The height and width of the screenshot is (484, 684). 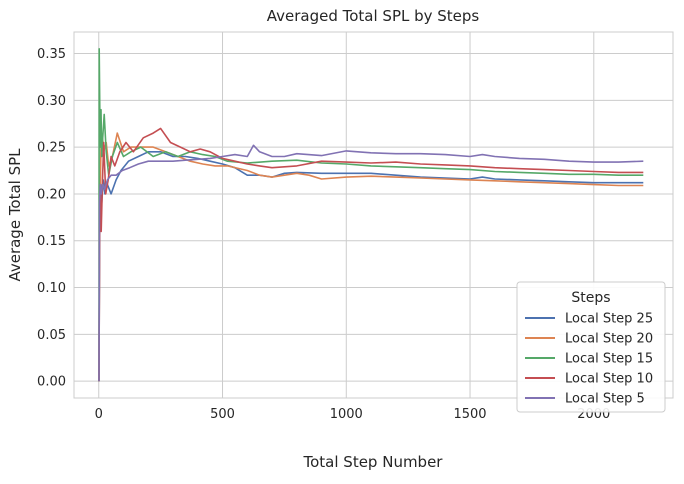 What do you see at coordinates (373, 462) in the screenshot?
I see `x-axis-label: Total Step Number` at bounding box center [373, 462].